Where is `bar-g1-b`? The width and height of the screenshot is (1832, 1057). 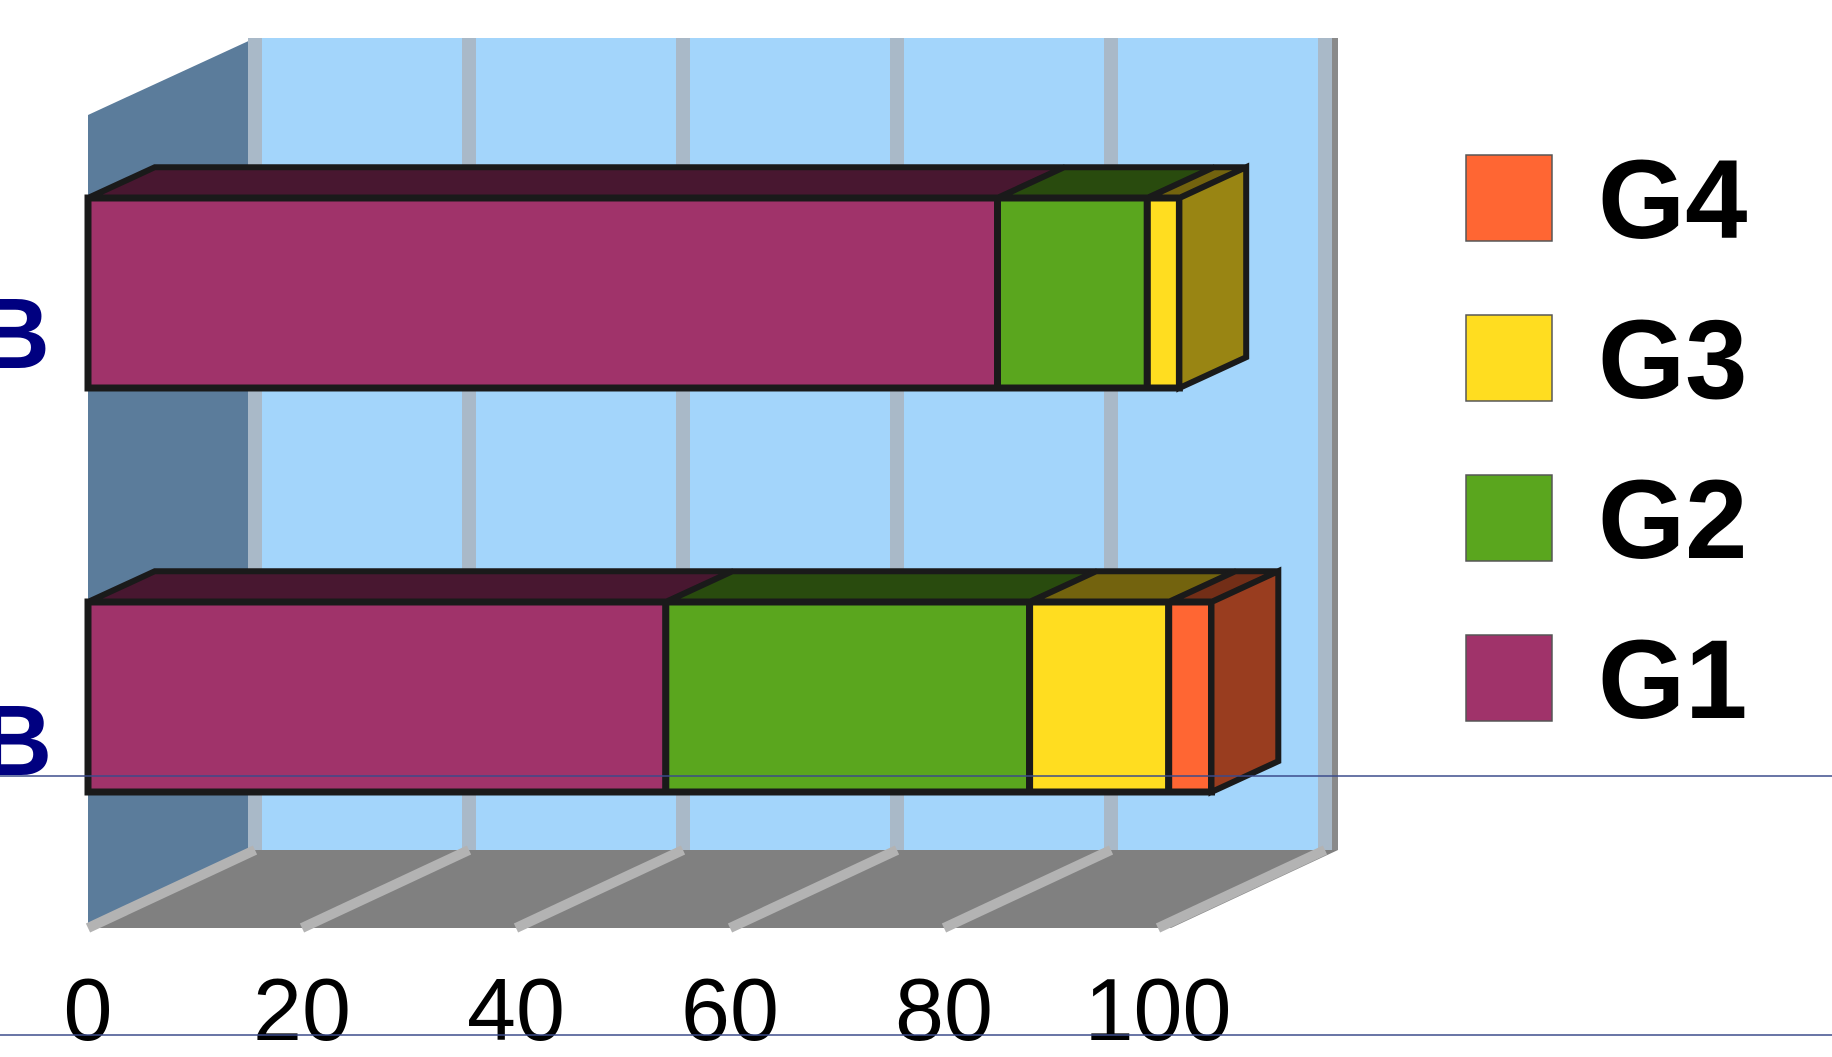
bar-g1-b is located at coordinates (409, 682).